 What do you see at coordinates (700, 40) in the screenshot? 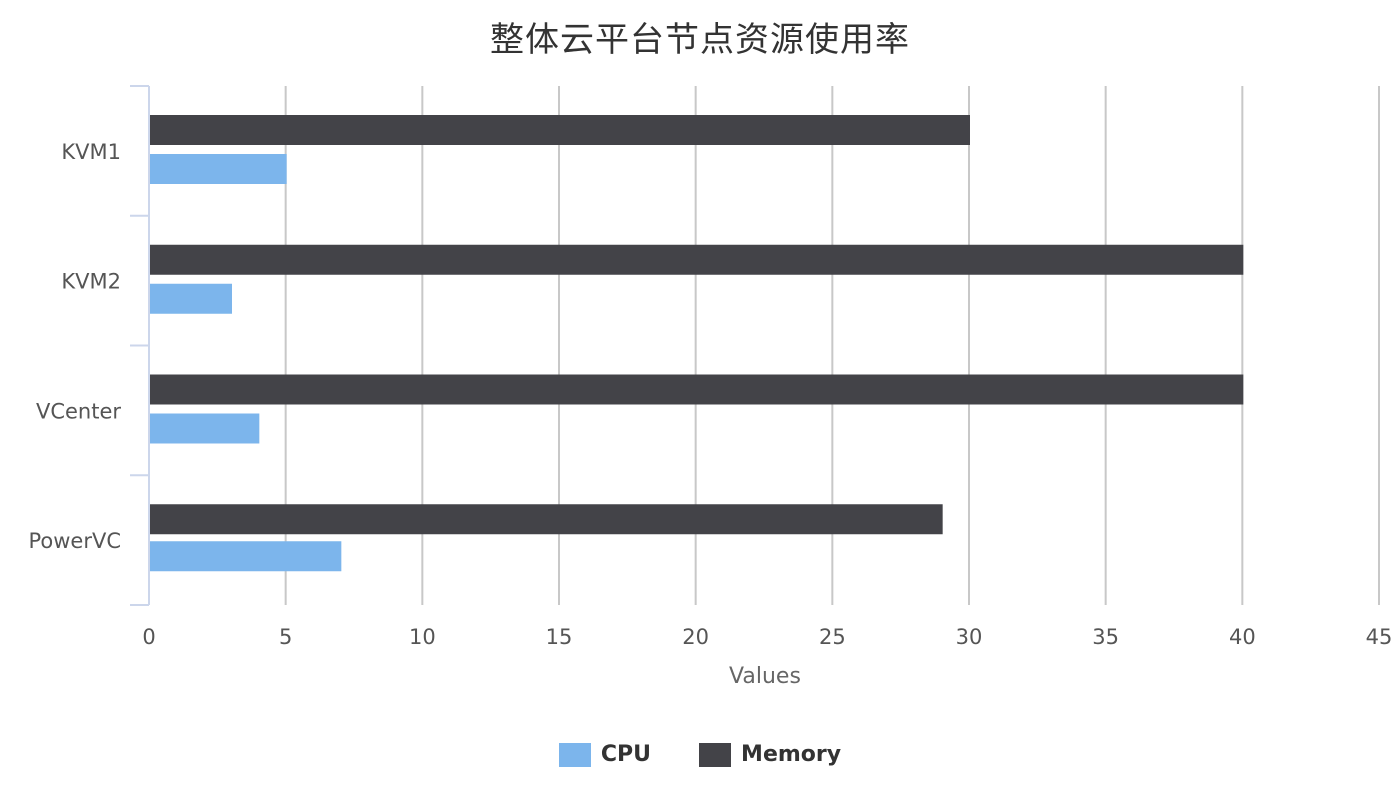
I see `chart-title: 整体云平台节点资源使用率` at bounding box center [700, 40].